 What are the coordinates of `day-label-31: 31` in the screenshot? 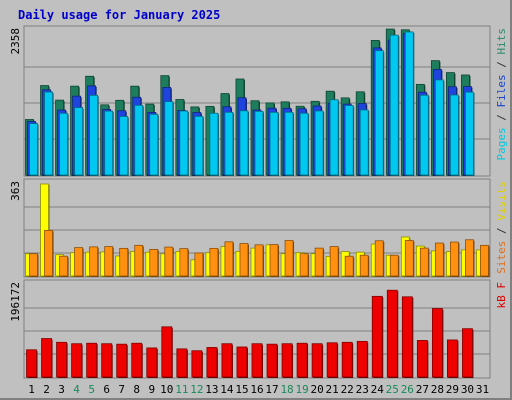 It's located at (482, 389).